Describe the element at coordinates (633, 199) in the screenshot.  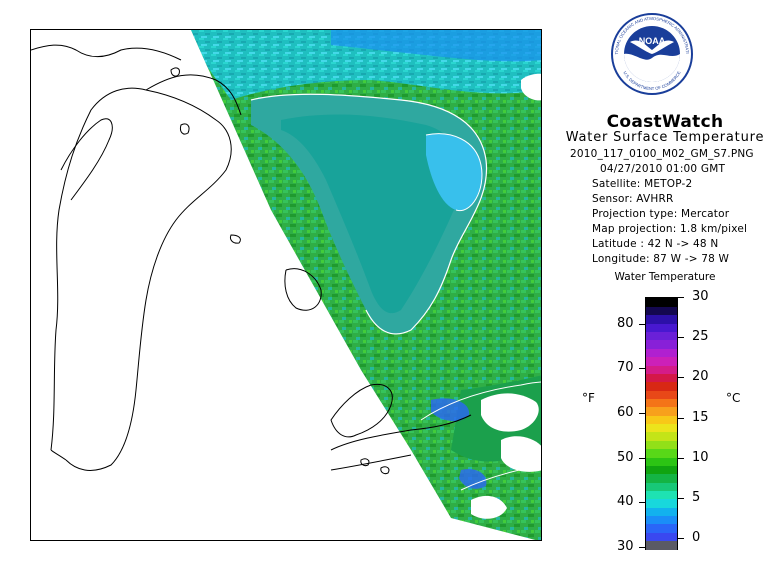
I see `info-sensor: Sensor: AVHRR` at that location.